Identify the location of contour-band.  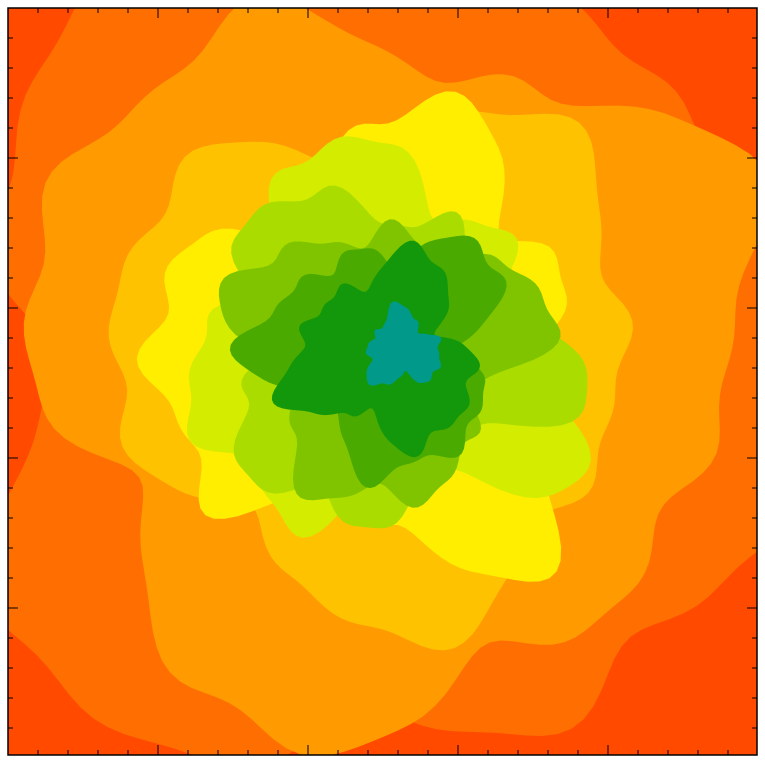
(403, 343).